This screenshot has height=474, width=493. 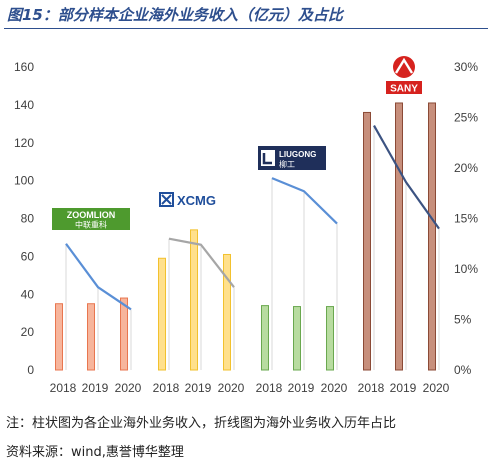 What do you see at coordinates (91, 215) in the screenshot?
I see `zoomlion-logo-text: ZOOMLION` at bounding box center [91, 215].